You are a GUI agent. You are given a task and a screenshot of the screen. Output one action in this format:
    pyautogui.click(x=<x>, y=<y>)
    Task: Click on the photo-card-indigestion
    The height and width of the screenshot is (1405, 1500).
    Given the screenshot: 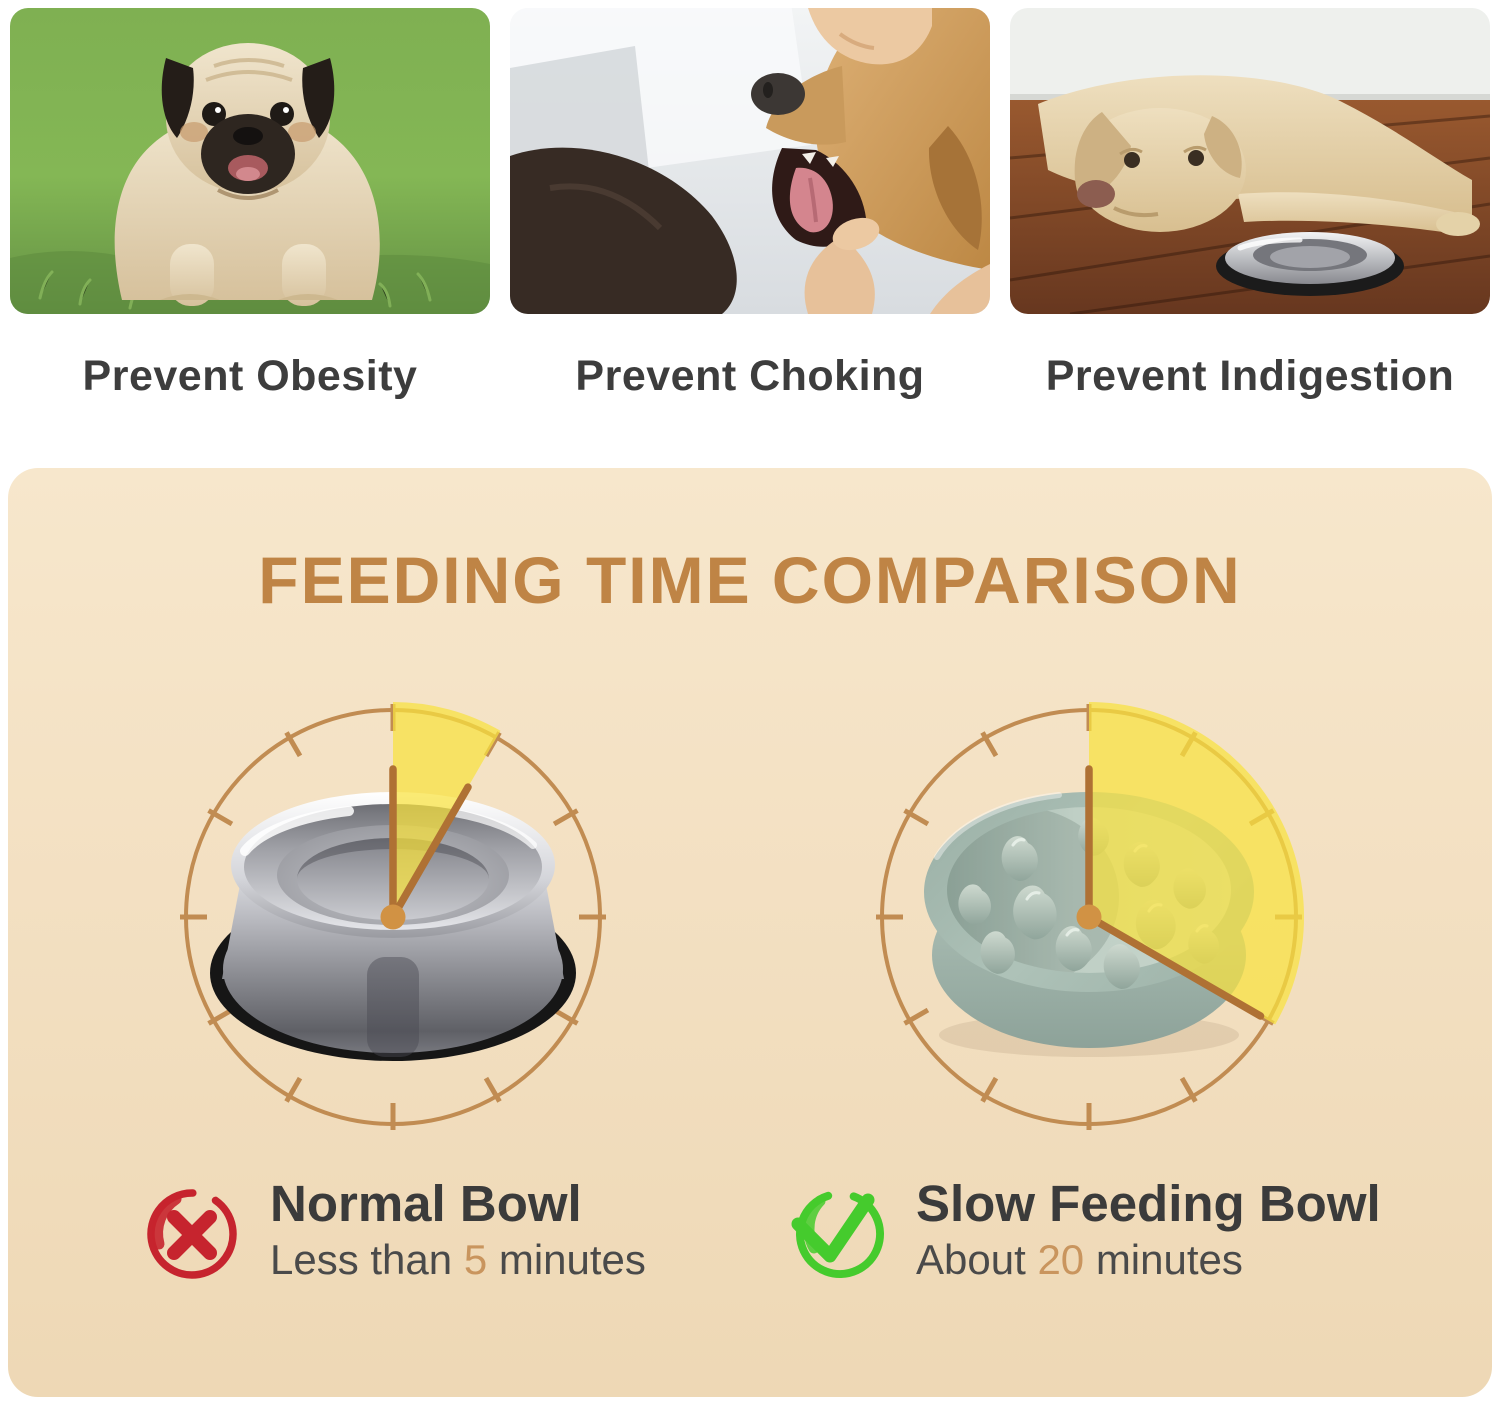 What is the action you would take?
    pyautogui.click(x=1250, y=161)
    